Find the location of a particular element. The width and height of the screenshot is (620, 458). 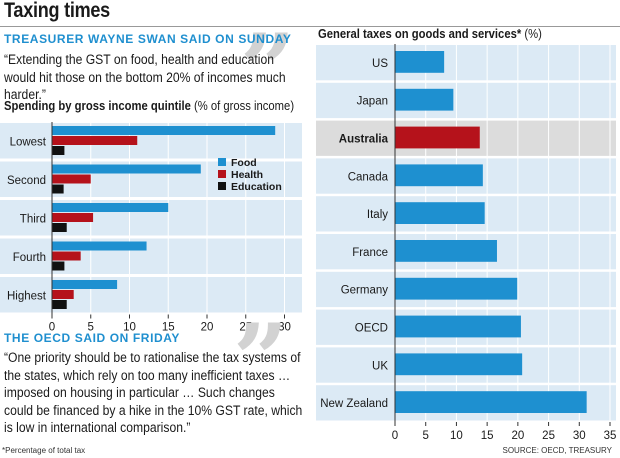

category-label: US is located at coordinates (380, 64).